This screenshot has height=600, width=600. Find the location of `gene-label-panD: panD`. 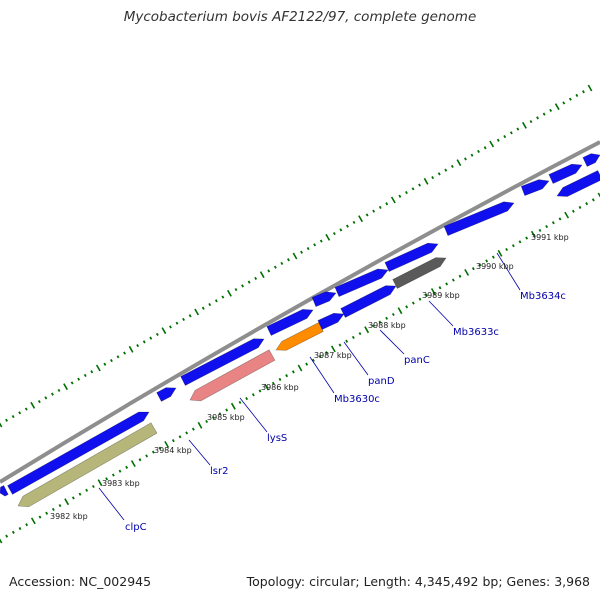

gene-label-panD: panD is located at coordinates (381, 381).